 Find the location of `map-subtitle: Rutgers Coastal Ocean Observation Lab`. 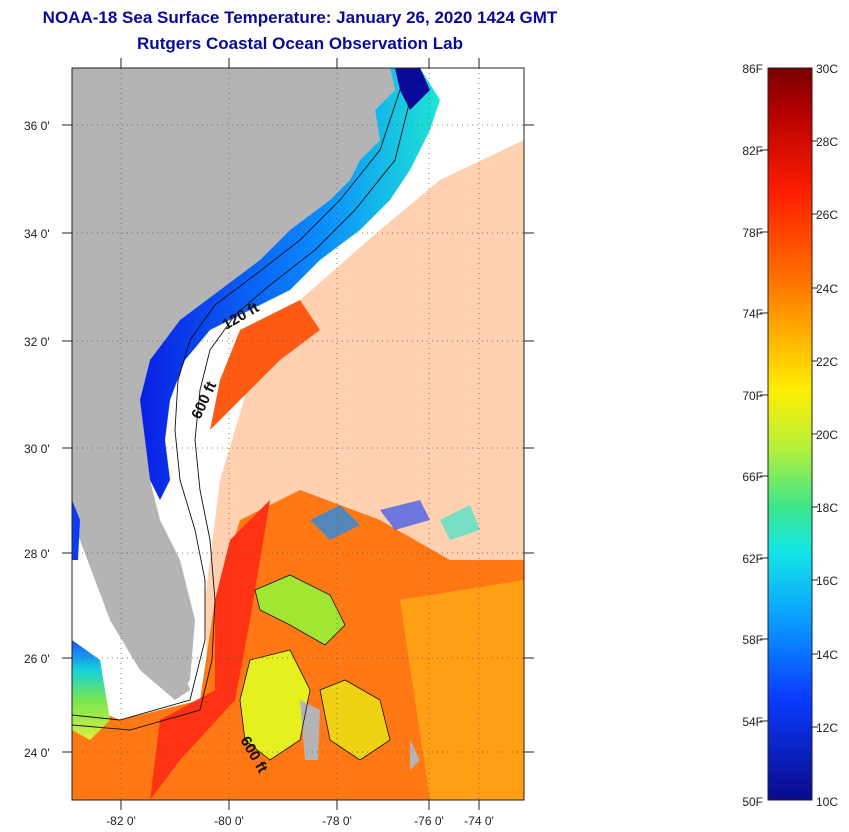

map-subtitle: Rutgers Coastal Ocean Observation Lab is located at coordinates (300, 43).